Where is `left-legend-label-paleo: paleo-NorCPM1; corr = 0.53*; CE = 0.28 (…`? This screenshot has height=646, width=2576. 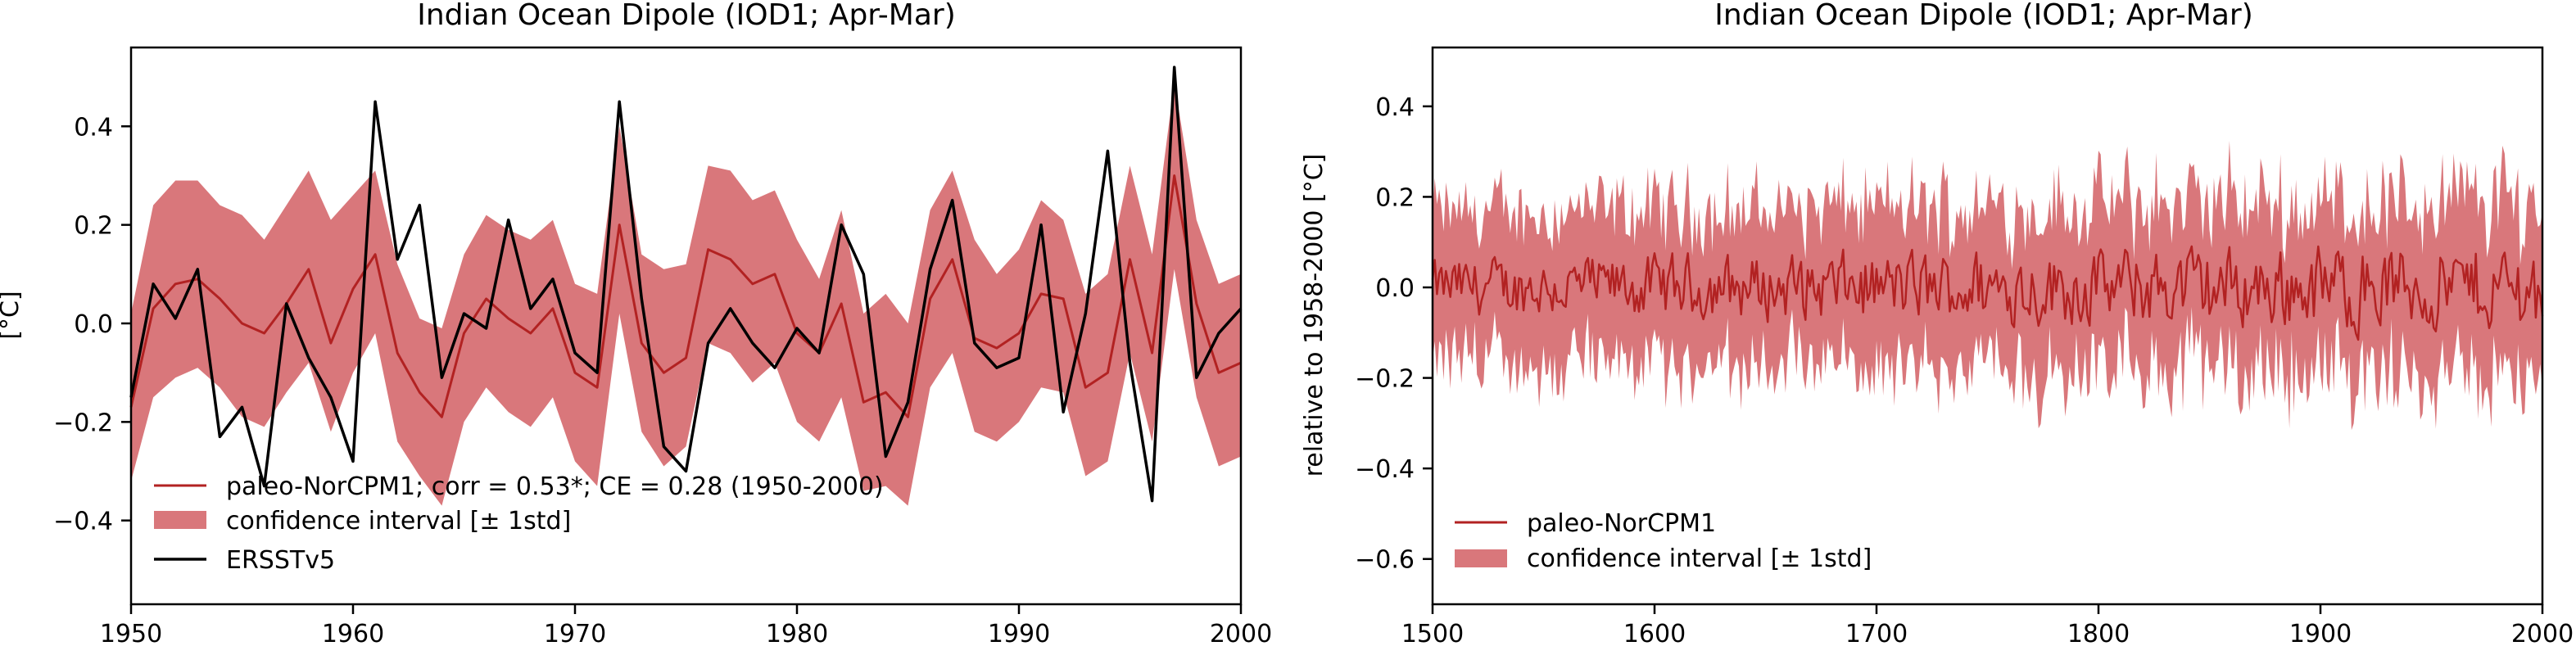
left-legend-label-paleo: paleo-NorCPM1; corr = 0.53*; CE = 0.28 (… is located at coordinates (555, 486).